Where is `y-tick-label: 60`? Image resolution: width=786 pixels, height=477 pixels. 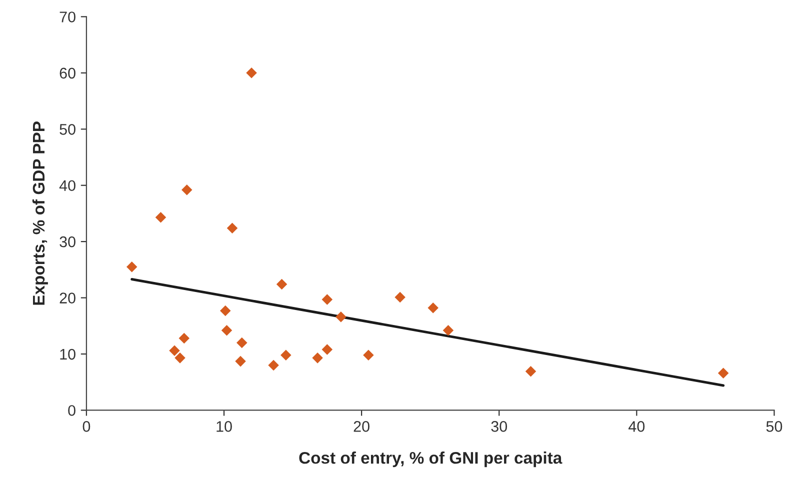
y-tick-label: 60 is located at coordinates (68, 73).